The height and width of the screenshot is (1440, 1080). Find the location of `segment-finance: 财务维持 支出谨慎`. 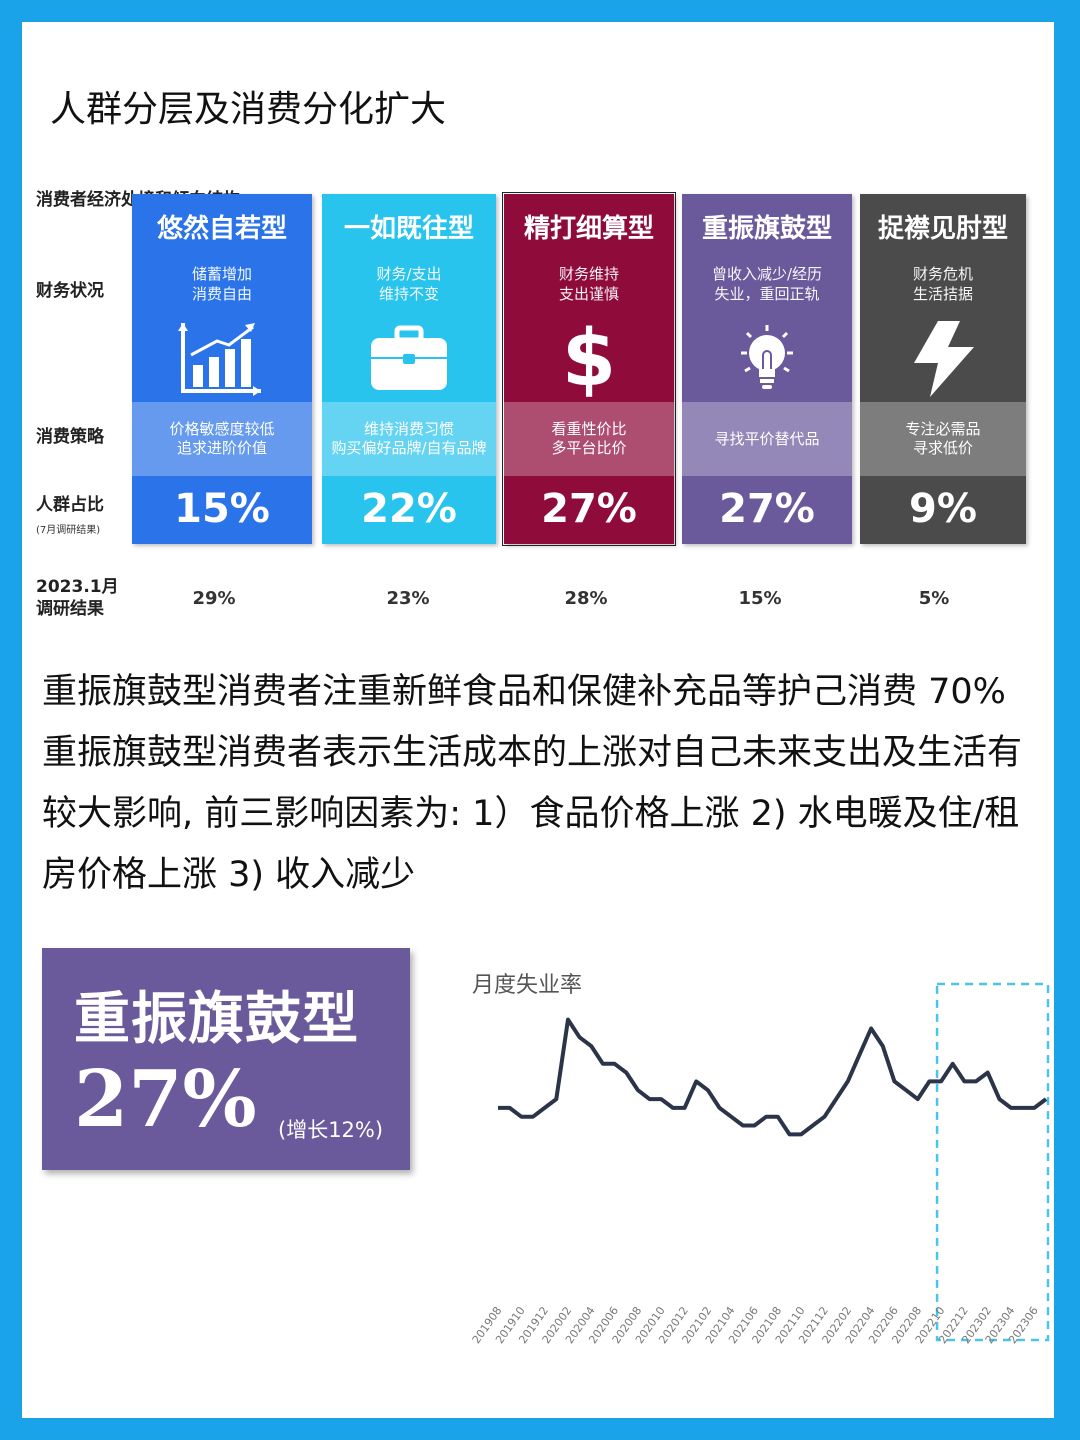

segment-finance: 财务维持 支出谨慎 is located at coordinates (589, 284).